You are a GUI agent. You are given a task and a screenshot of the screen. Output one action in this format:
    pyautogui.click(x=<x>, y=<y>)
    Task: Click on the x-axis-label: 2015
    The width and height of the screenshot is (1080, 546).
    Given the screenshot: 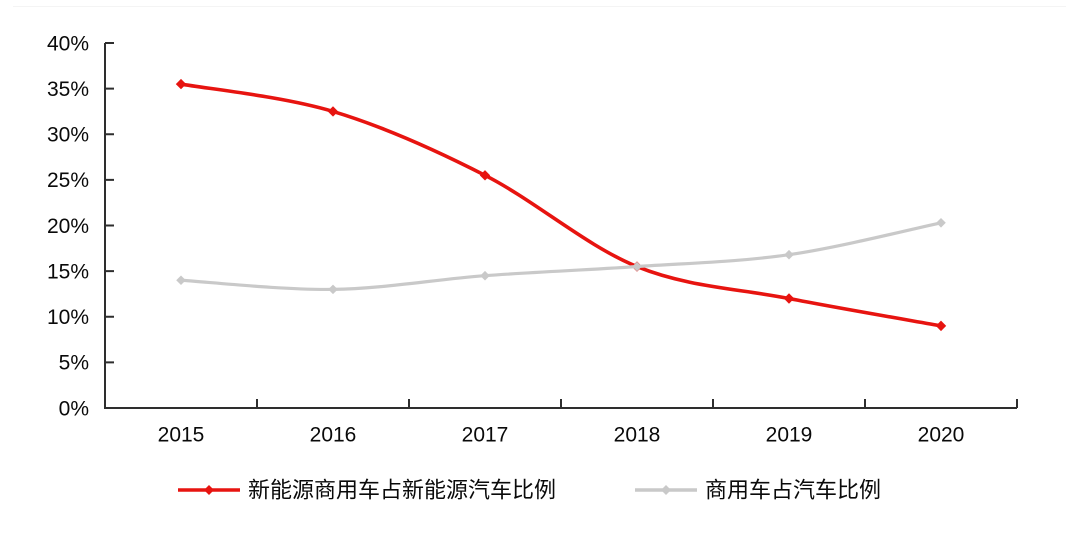 What is the action you would take?
    pyautogui.click(x=181, y=434)
    